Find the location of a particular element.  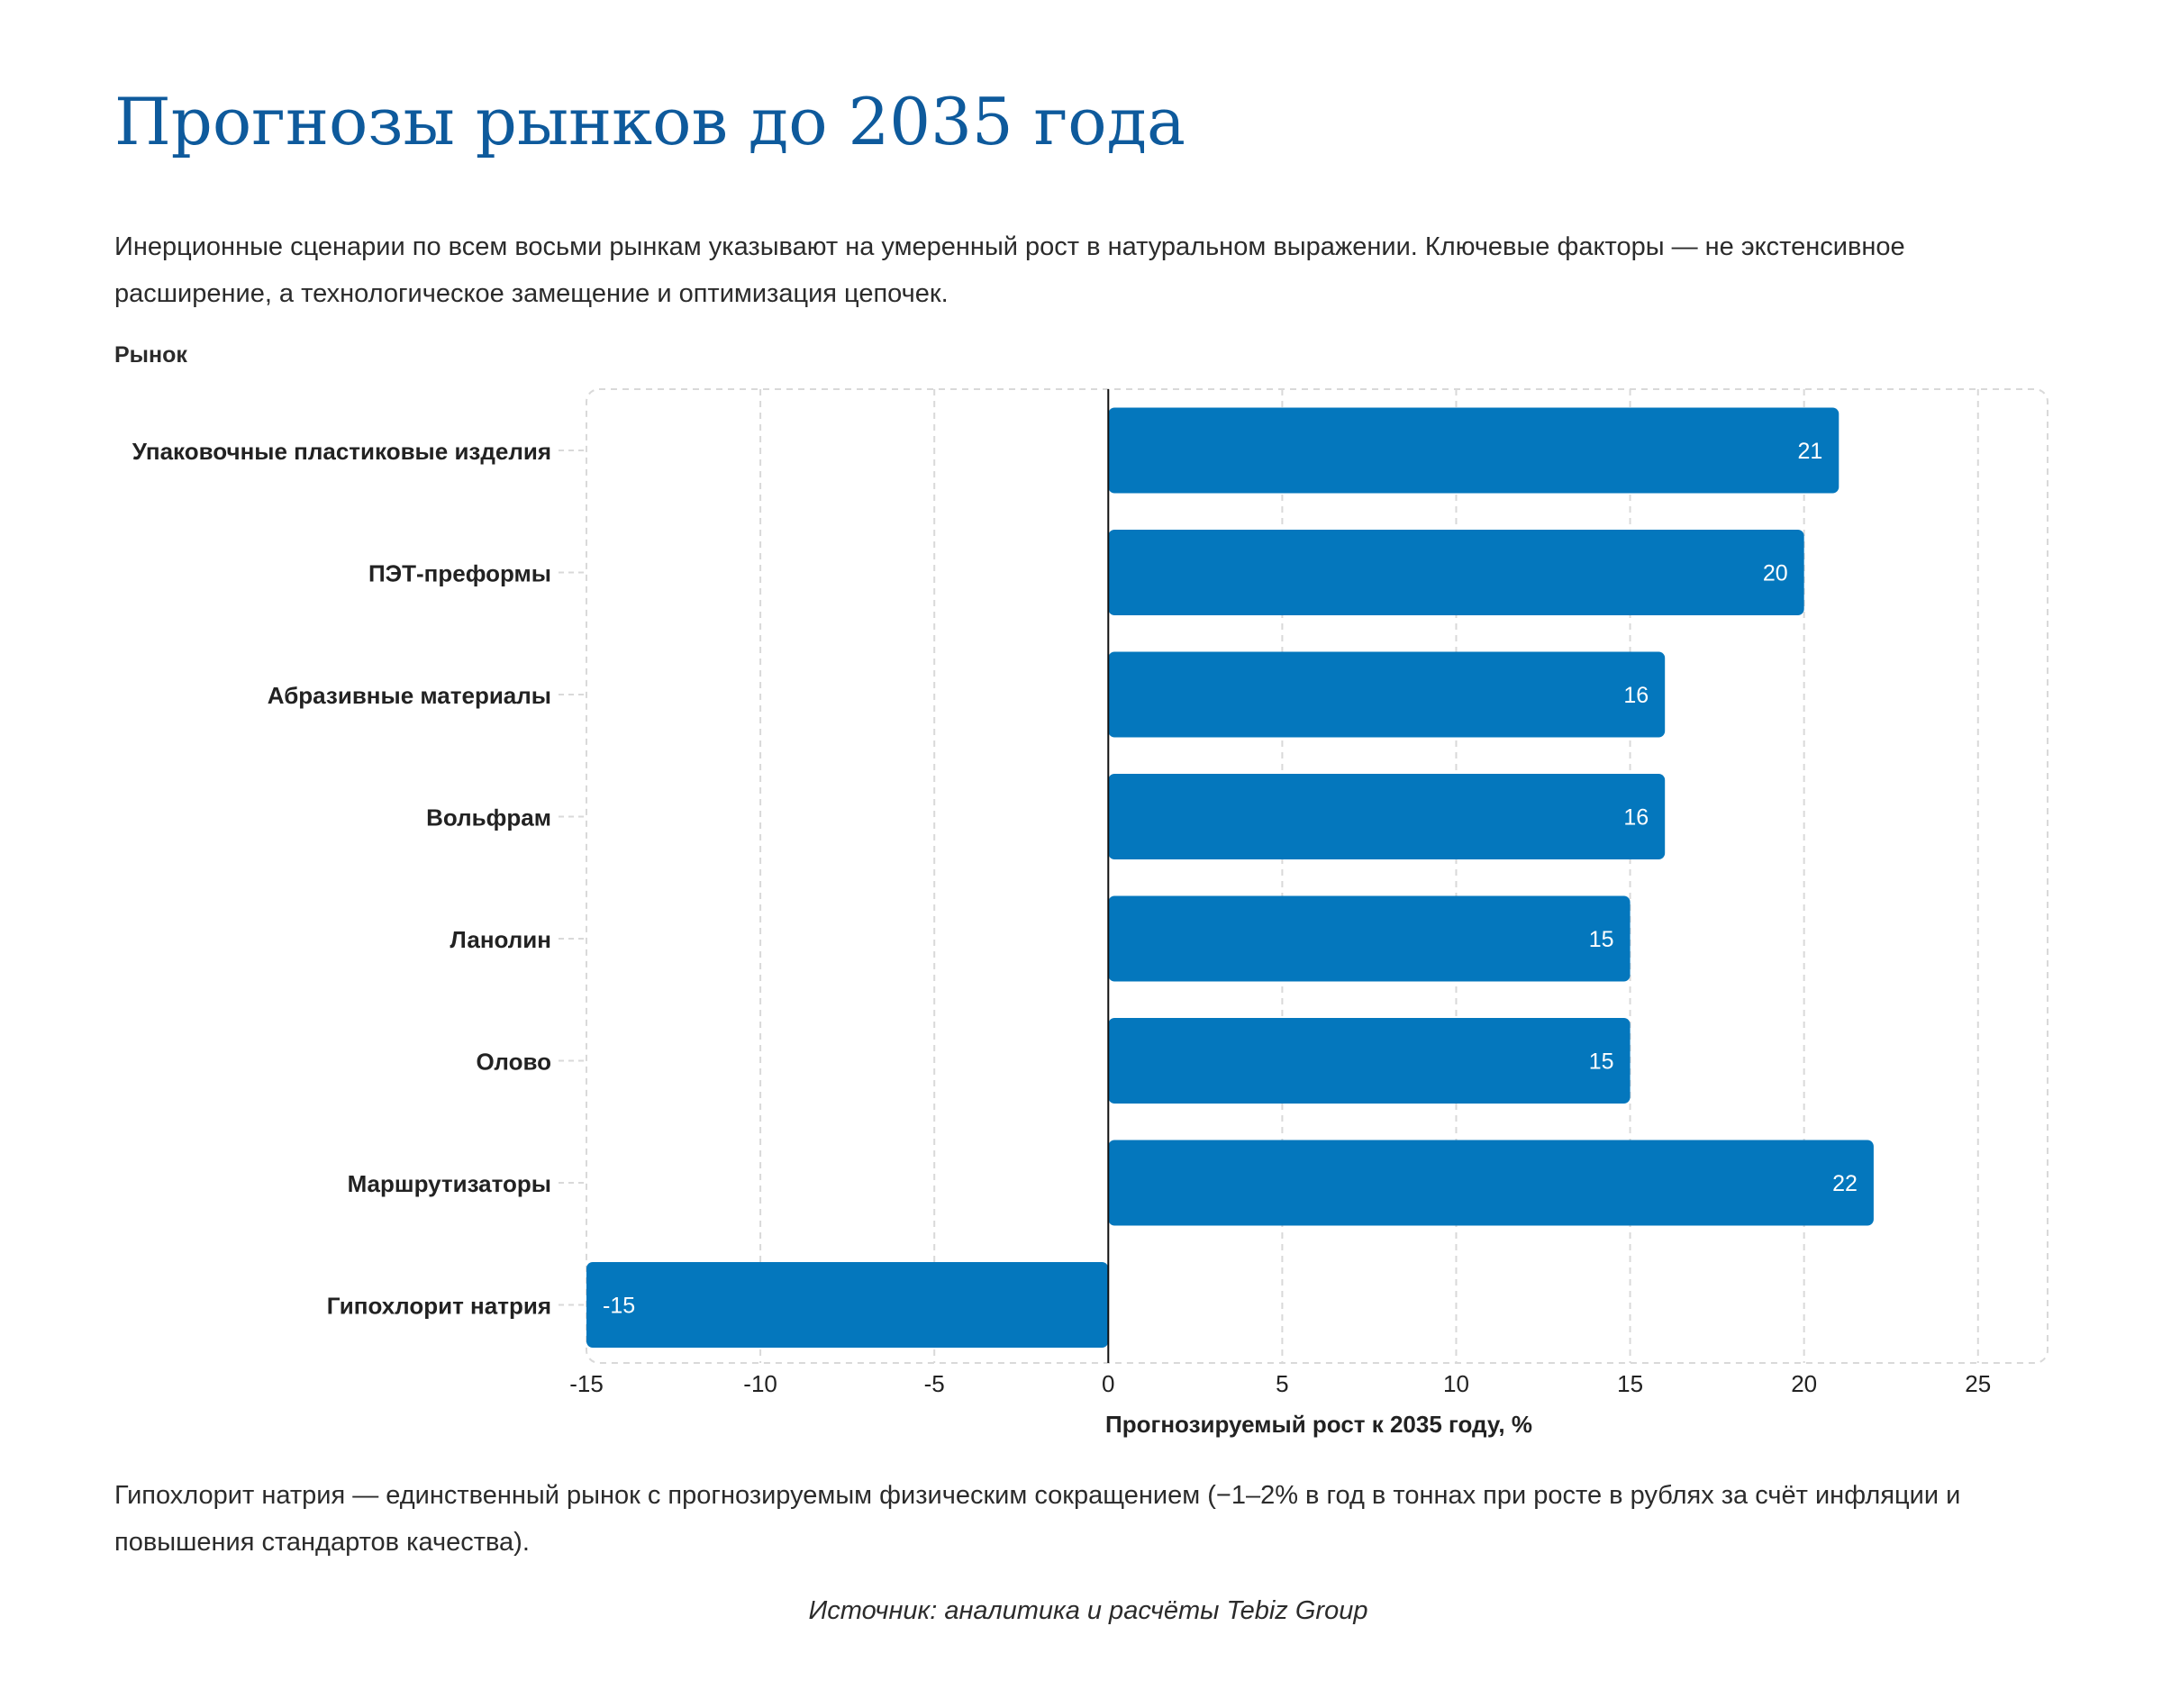

x-tick-label: 10 is located at coordinates (1456, 1383).